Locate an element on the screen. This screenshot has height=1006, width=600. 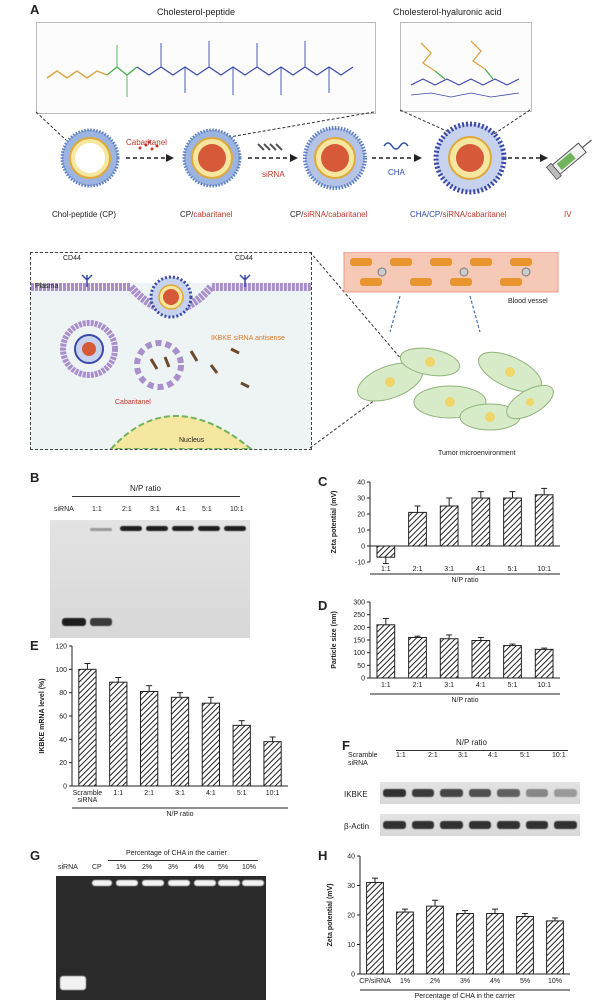
panel-f-lane-labels: Scramble siRNA 1:1 2:1 3:1 4:1 5:1 10:1 is located at coordinates (465, 767).